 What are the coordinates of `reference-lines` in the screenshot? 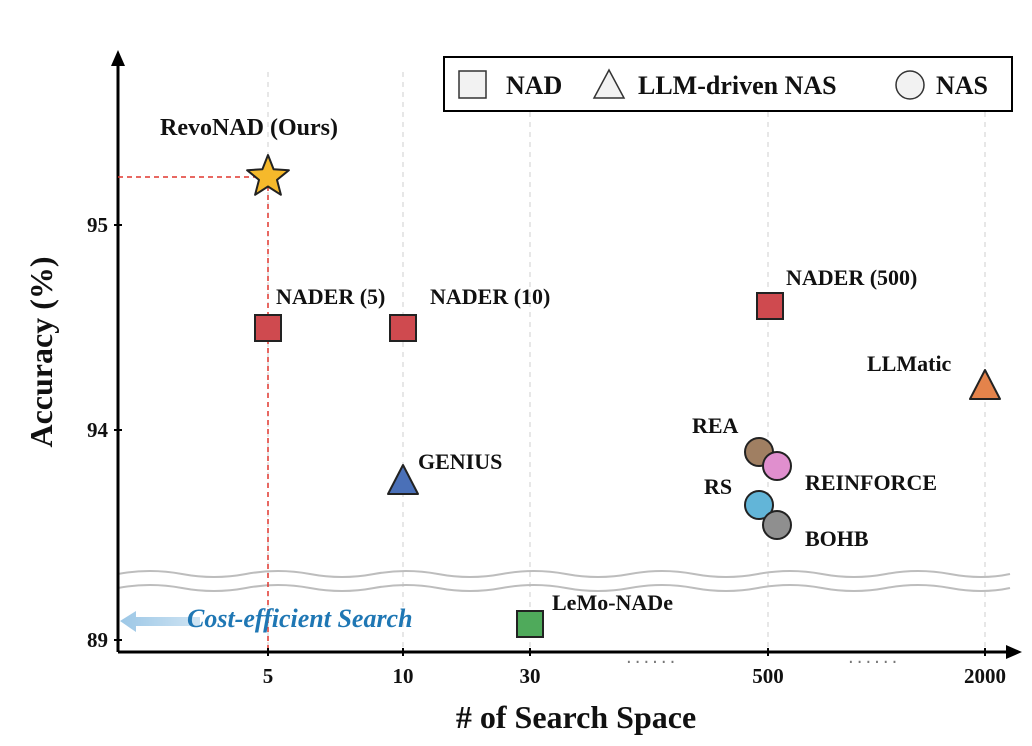 It's located at (193, 414).